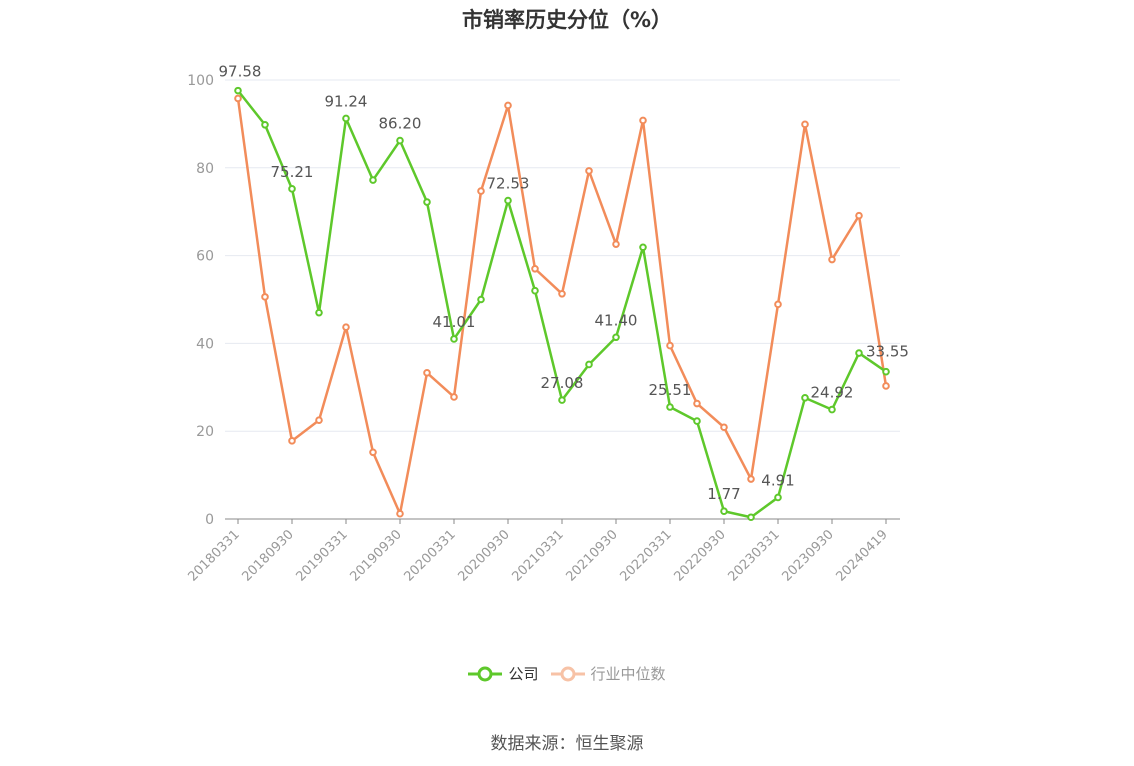  Describe the element at coordinates (205, 257) in the screenshot. I see `y-tick-label: 60` at that location.